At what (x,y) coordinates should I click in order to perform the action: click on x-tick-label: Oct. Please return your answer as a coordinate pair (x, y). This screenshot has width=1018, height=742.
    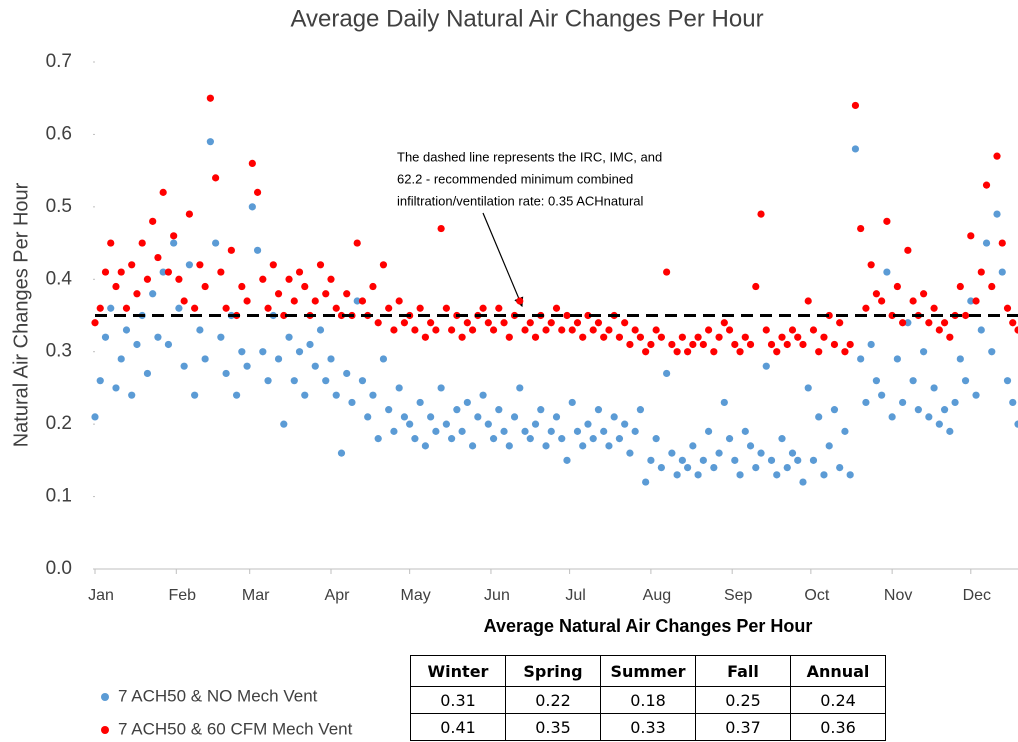
    Looking at the image, I should click on (816, 595).